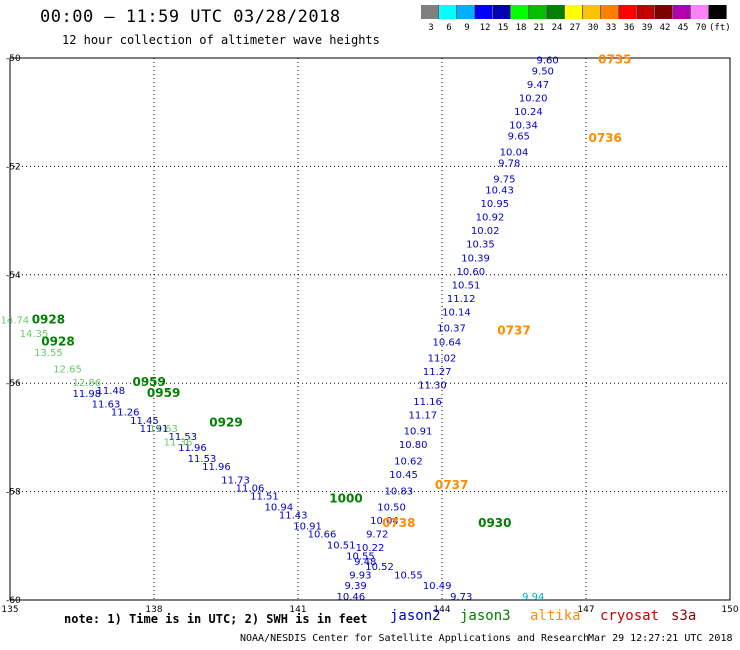 The image size is (740, 650). I want to click on wave-height-label: 9.73, so click(461, 597).